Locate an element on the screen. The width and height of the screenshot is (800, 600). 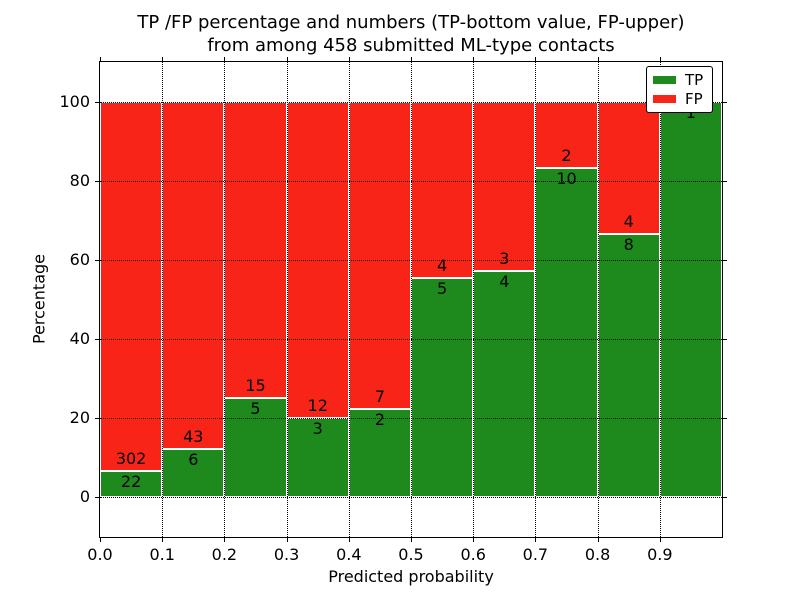
x-tick-label: 0.3 is located at coordinates (286, 554).